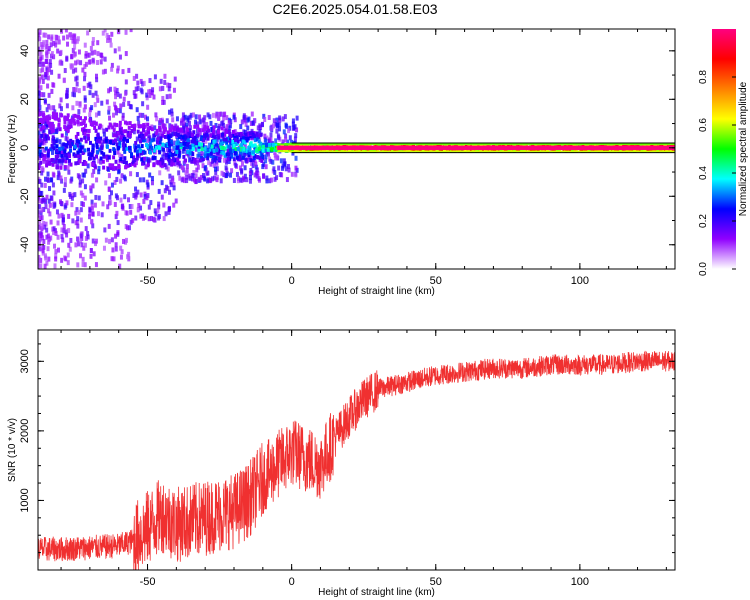 This screenshot has width=750, height=600. What do you see at coordinates (703, 221) in the screenshot?
I see `colorbar-tick-label: 0.2` at bounding box center [703, 221].